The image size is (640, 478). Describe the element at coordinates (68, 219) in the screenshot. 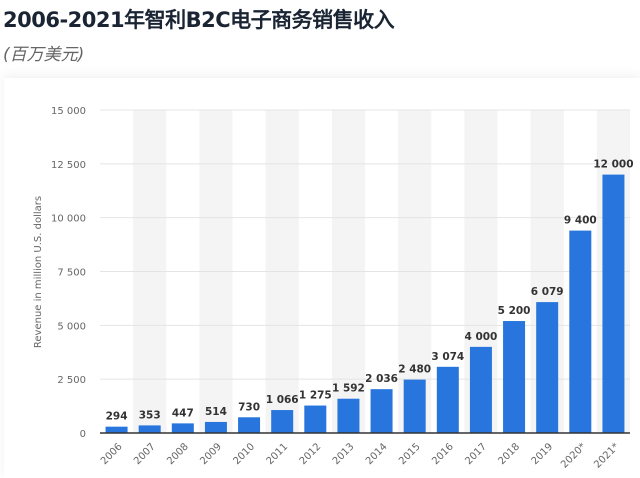

I see `y-tick-label: 10 000` at that location.